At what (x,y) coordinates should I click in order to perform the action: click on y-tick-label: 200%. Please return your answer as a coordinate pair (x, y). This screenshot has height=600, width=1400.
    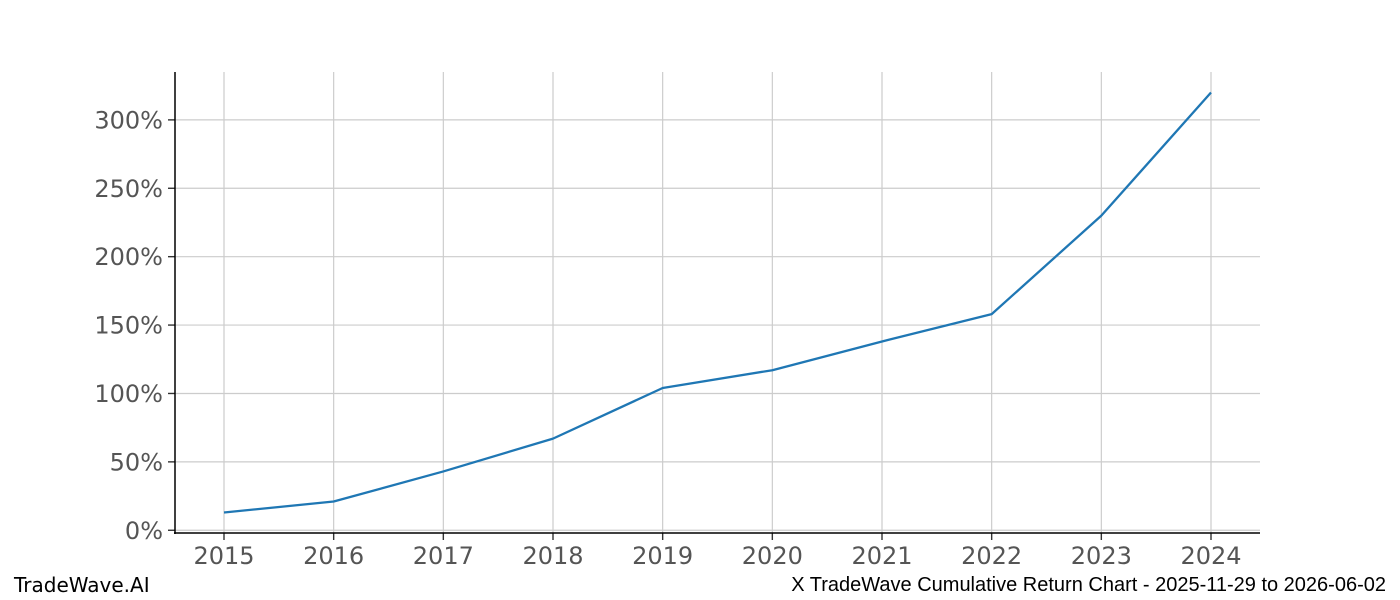
    Looking at the image, I should click on (128, 257).